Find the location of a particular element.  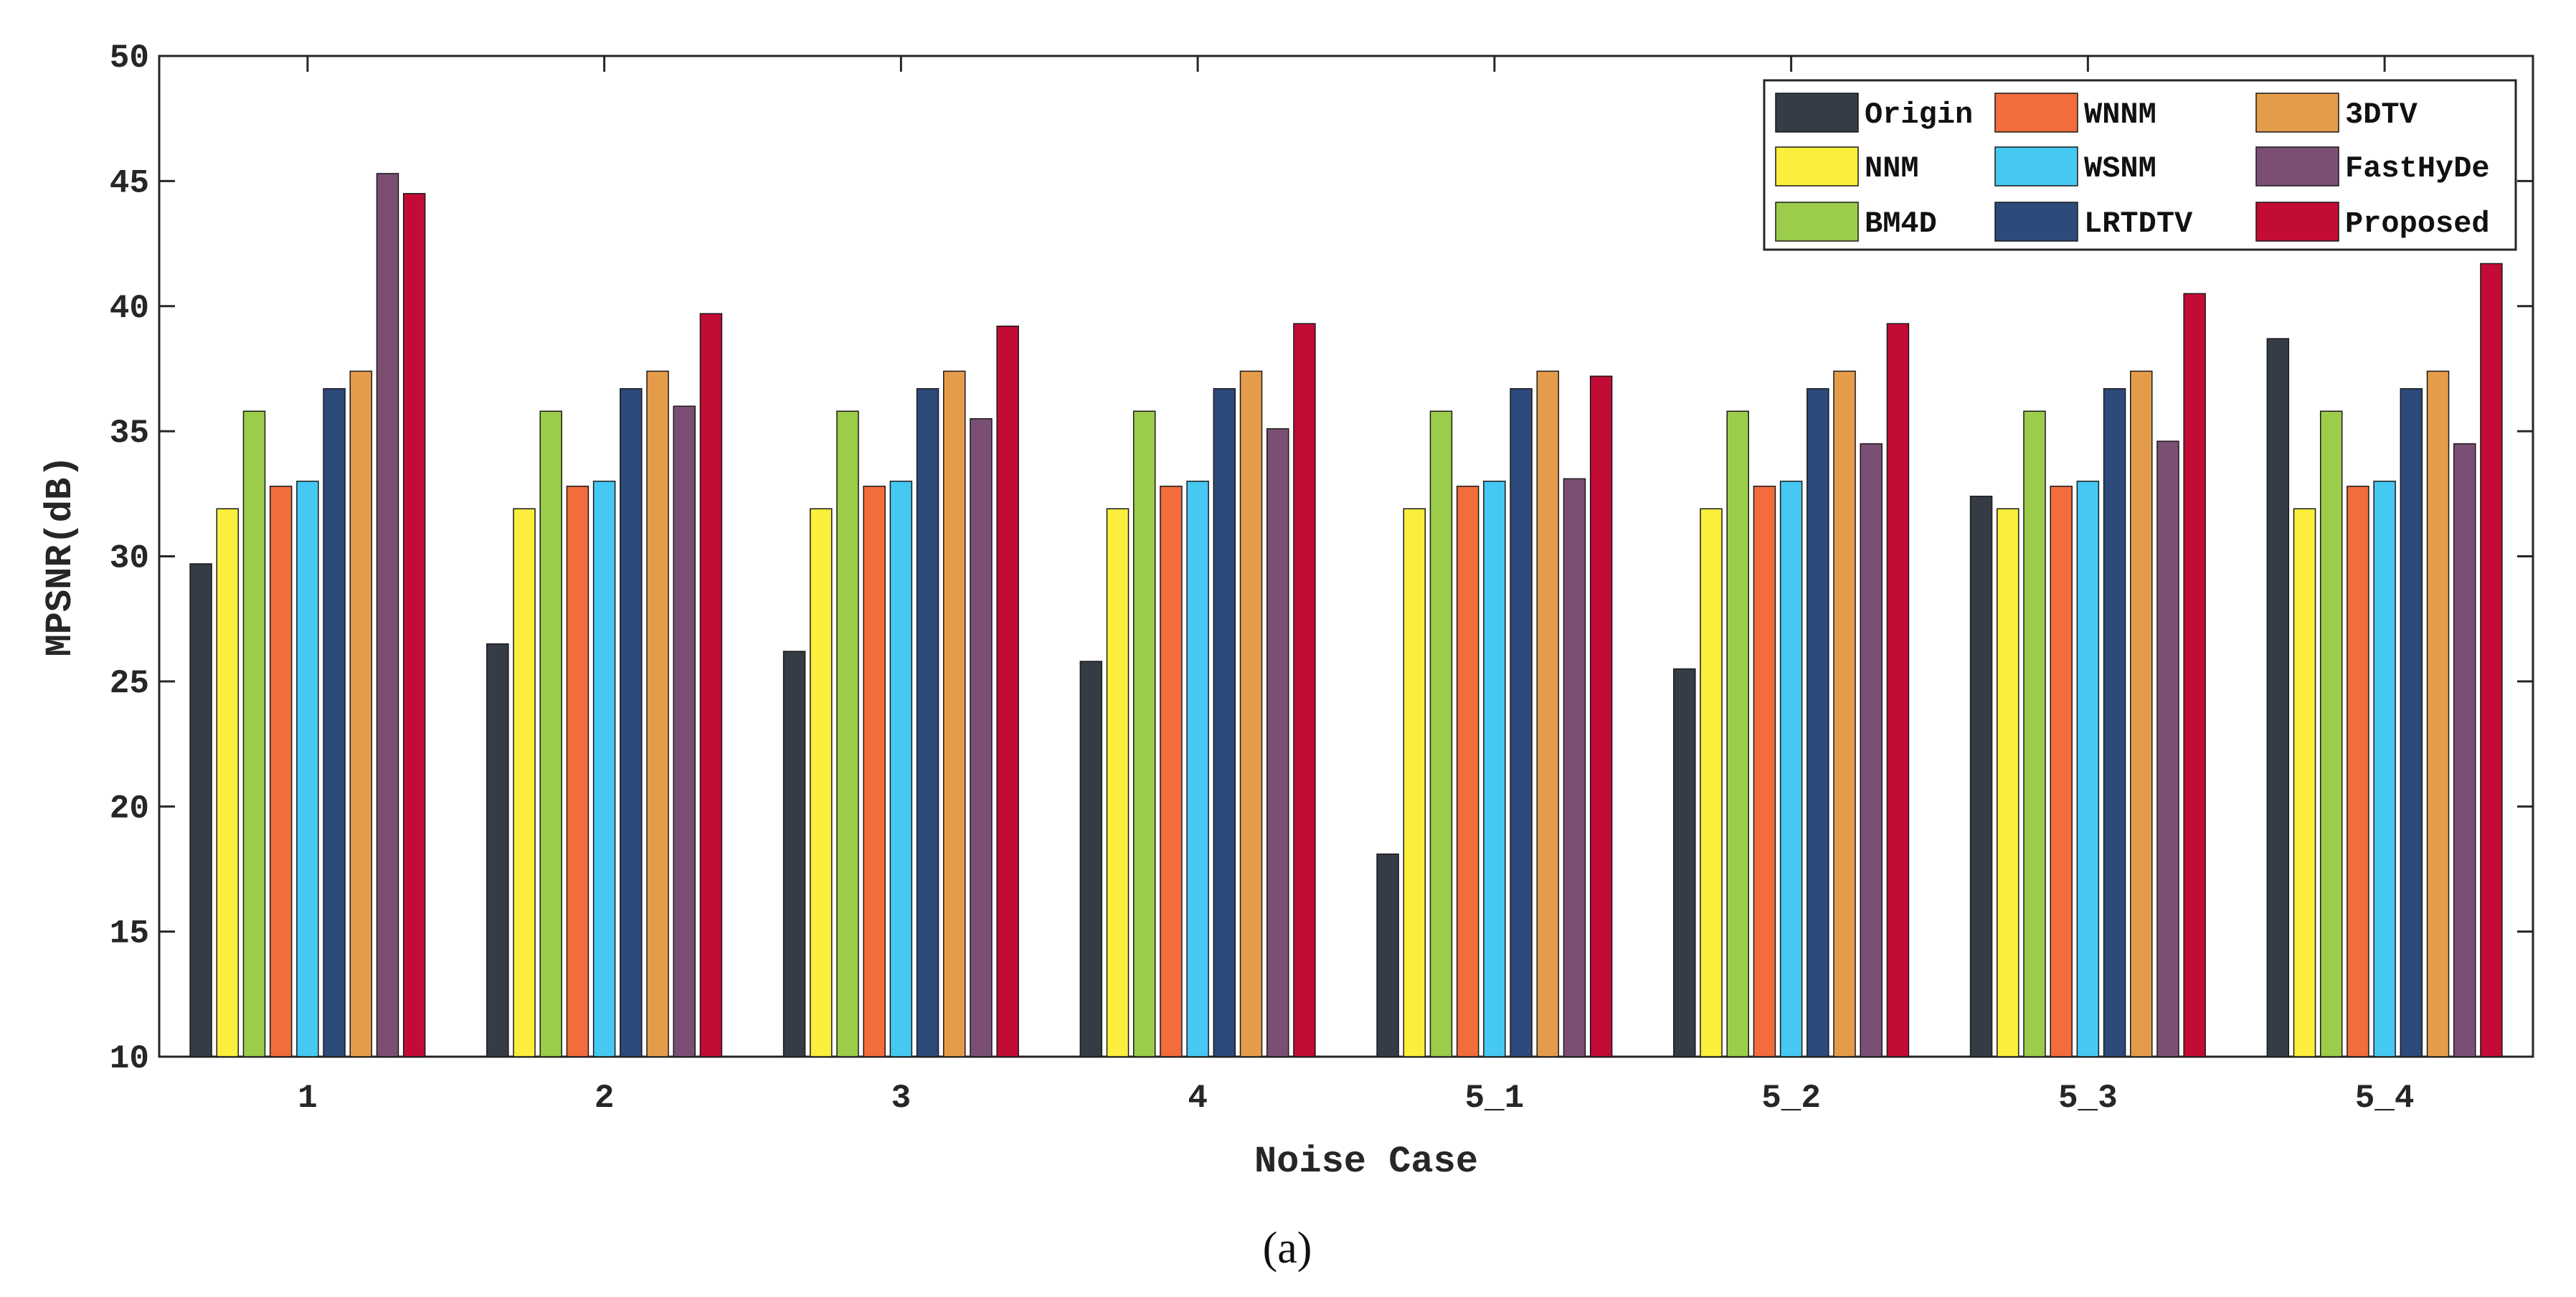

y-tick-labels: 10 15 20 25 30 35 40 45 50 is located at coordinates (129, 558).